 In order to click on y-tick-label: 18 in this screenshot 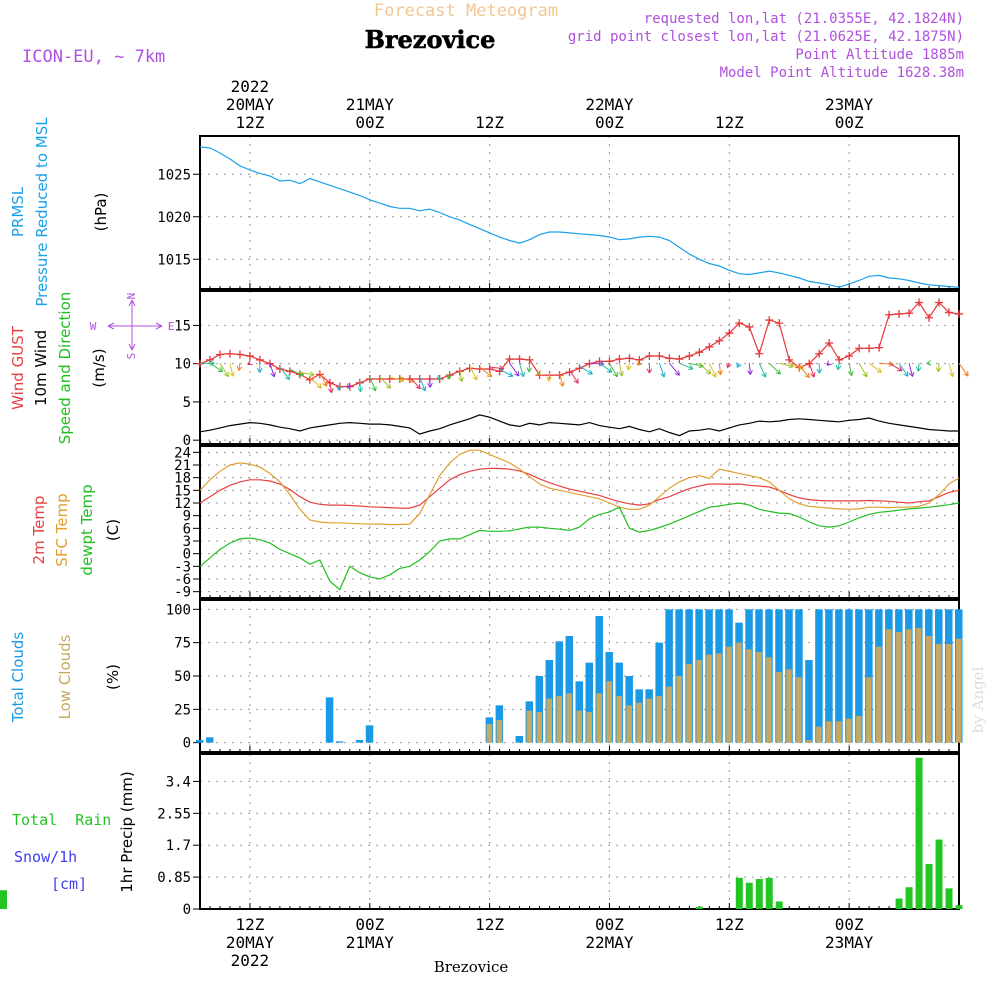, I will do `click(182, 479)`.